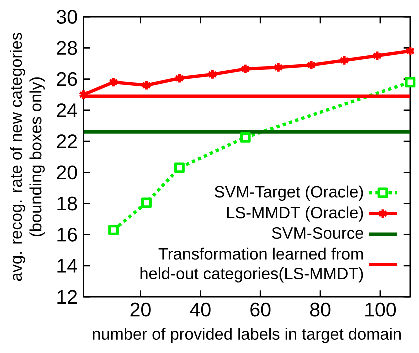 The width and height of the screenshot is (419, 353). I want to click on x-axis-title: number of provided labels in target domain, so click(247, 336).